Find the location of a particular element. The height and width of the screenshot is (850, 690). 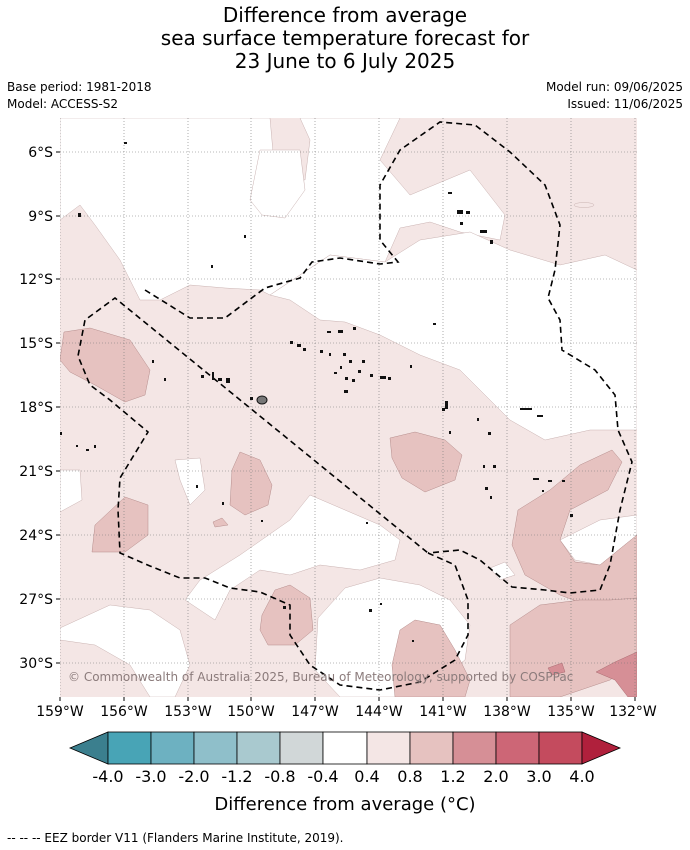

colorbar-tick: 4.0 is located at coordinates (581, 776).